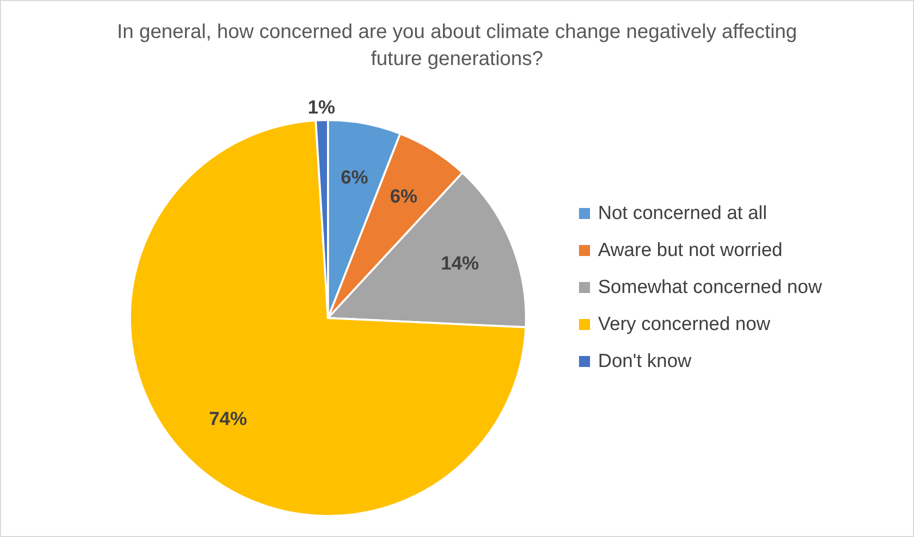  Describe the element at coordinates (322, 108) in the screenshot. I see `data-label: 1%` at that location.